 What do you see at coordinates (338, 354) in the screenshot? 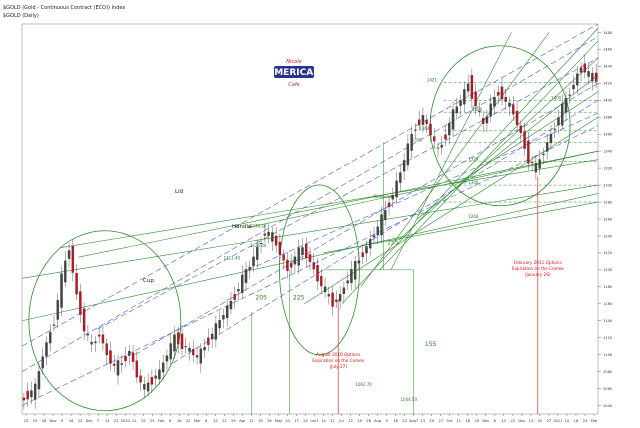
I see `aug-expiration-note: August 2010 Options` at bounding box center [338, 354].